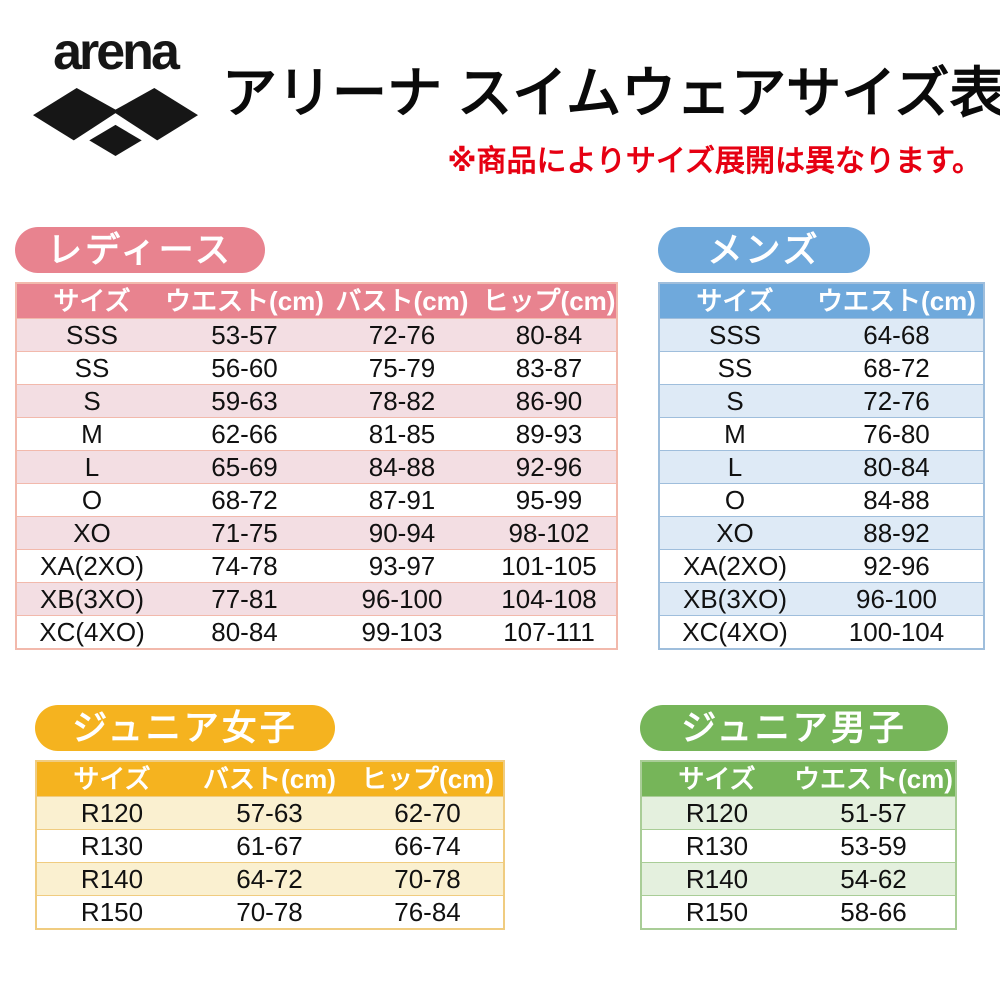  What do you see at coordinates (821, 532) in the screenshot?
I see `mens-row-XO: XO 88-92` at bounding box center [821, 532].